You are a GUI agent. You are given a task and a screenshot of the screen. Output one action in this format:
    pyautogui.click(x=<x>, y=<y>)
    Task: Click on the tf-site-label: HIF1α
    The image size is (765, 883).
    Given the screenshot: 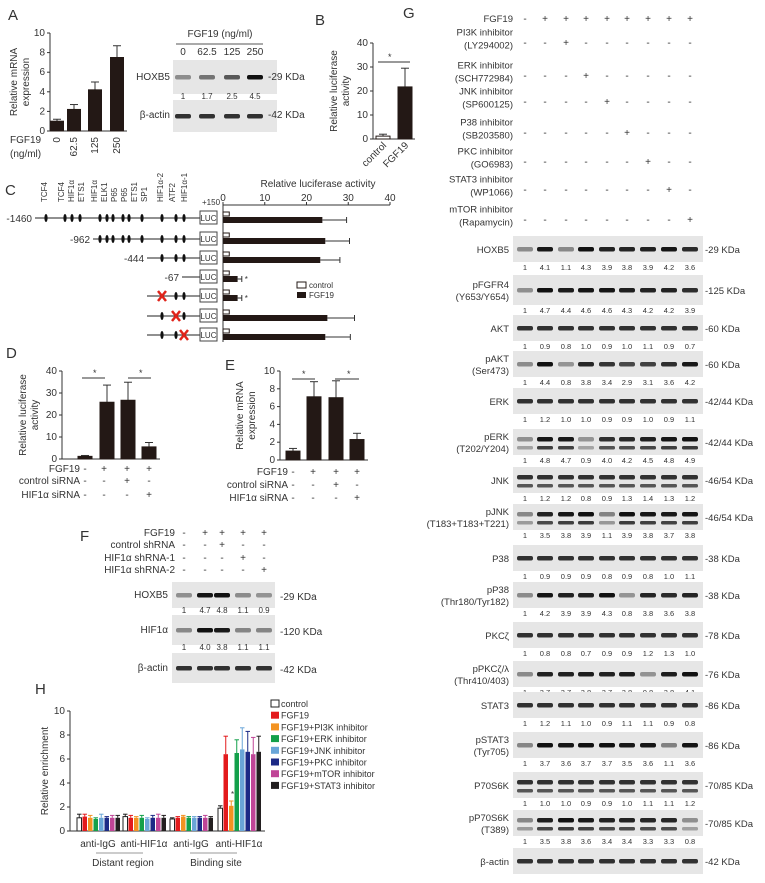 What is the action you would take?
    pyautogui.click(x=94, y=191)
    